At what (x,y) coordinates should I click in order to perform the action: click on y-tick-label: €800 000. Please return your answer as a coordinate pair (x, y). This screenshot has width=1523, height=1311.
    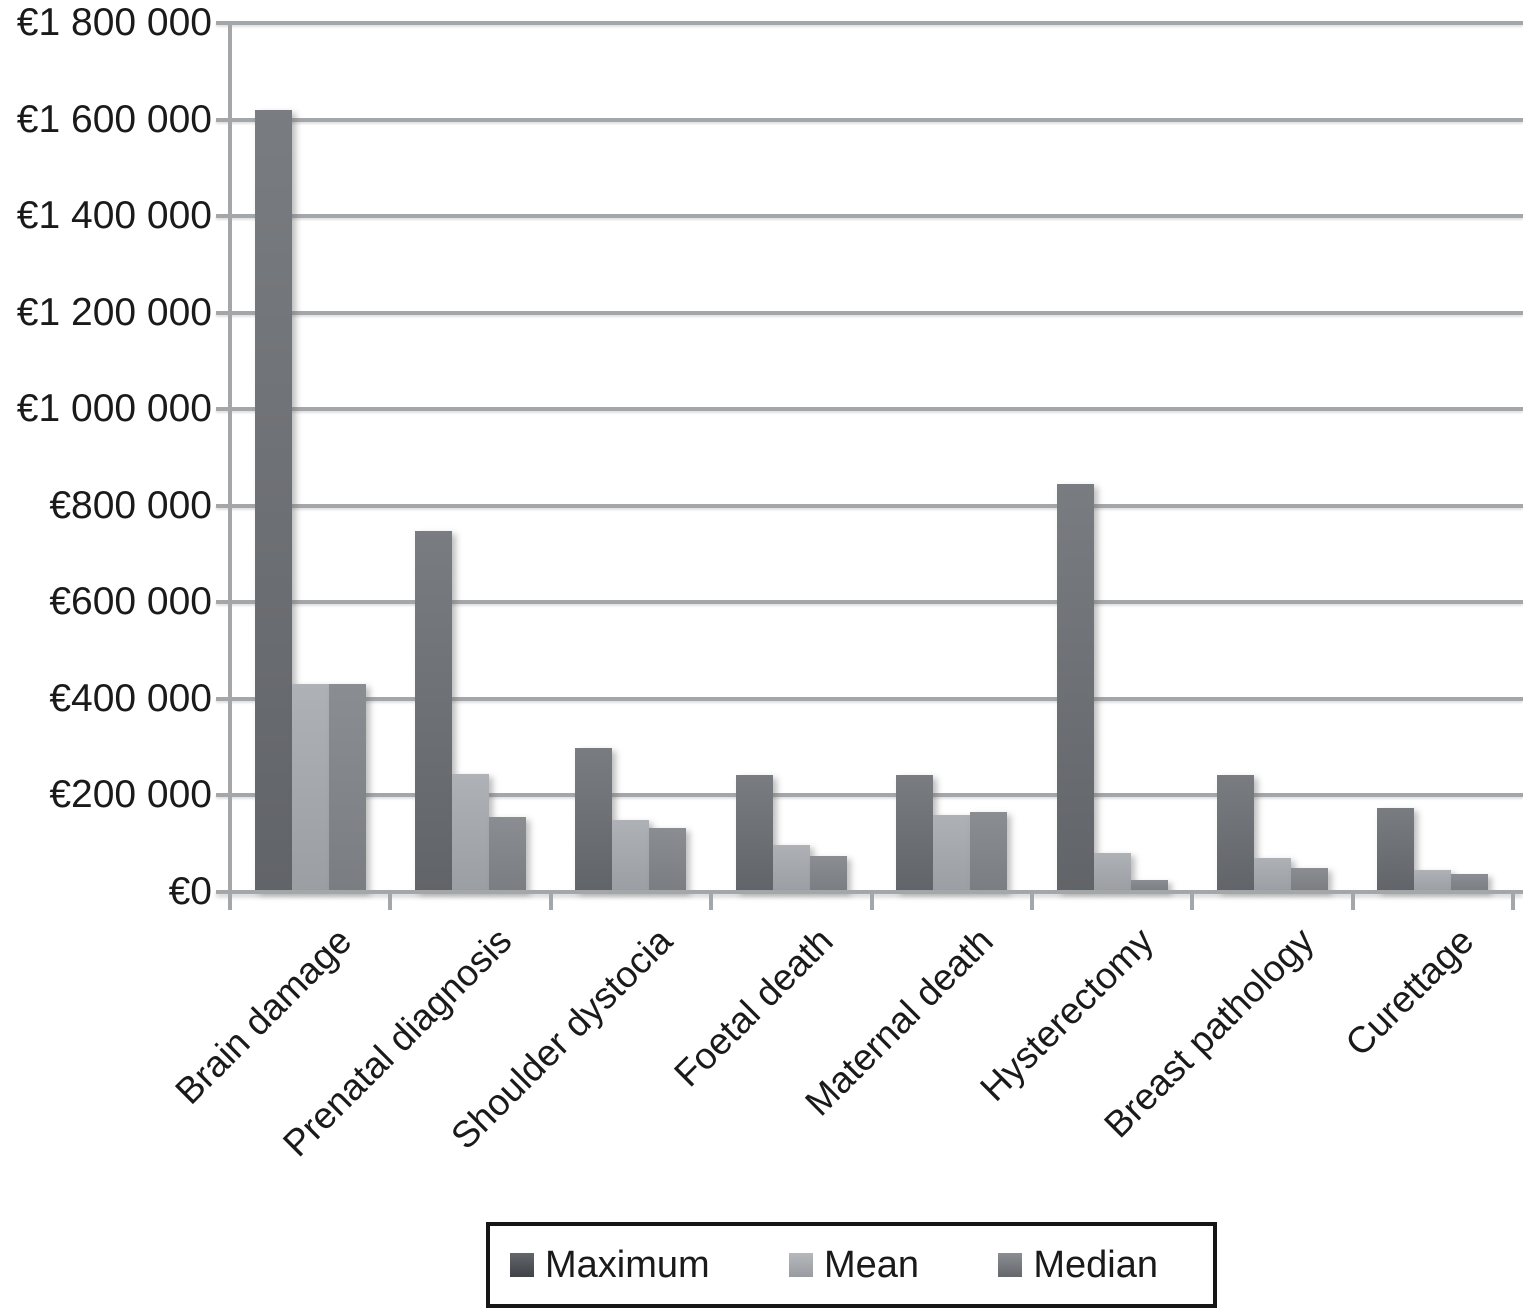
    Looking at the image, I should click on (130, 505).